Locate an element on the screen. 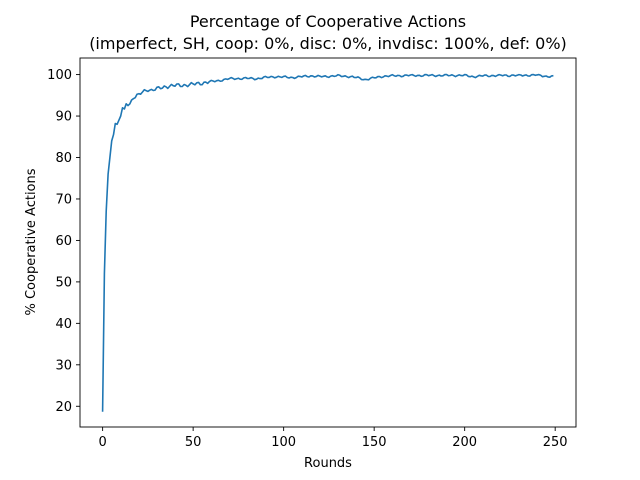 Image resolution: width=640 pixels, height=480 pixels. y-tick-label: 50 is located at coordinates (63, 282).